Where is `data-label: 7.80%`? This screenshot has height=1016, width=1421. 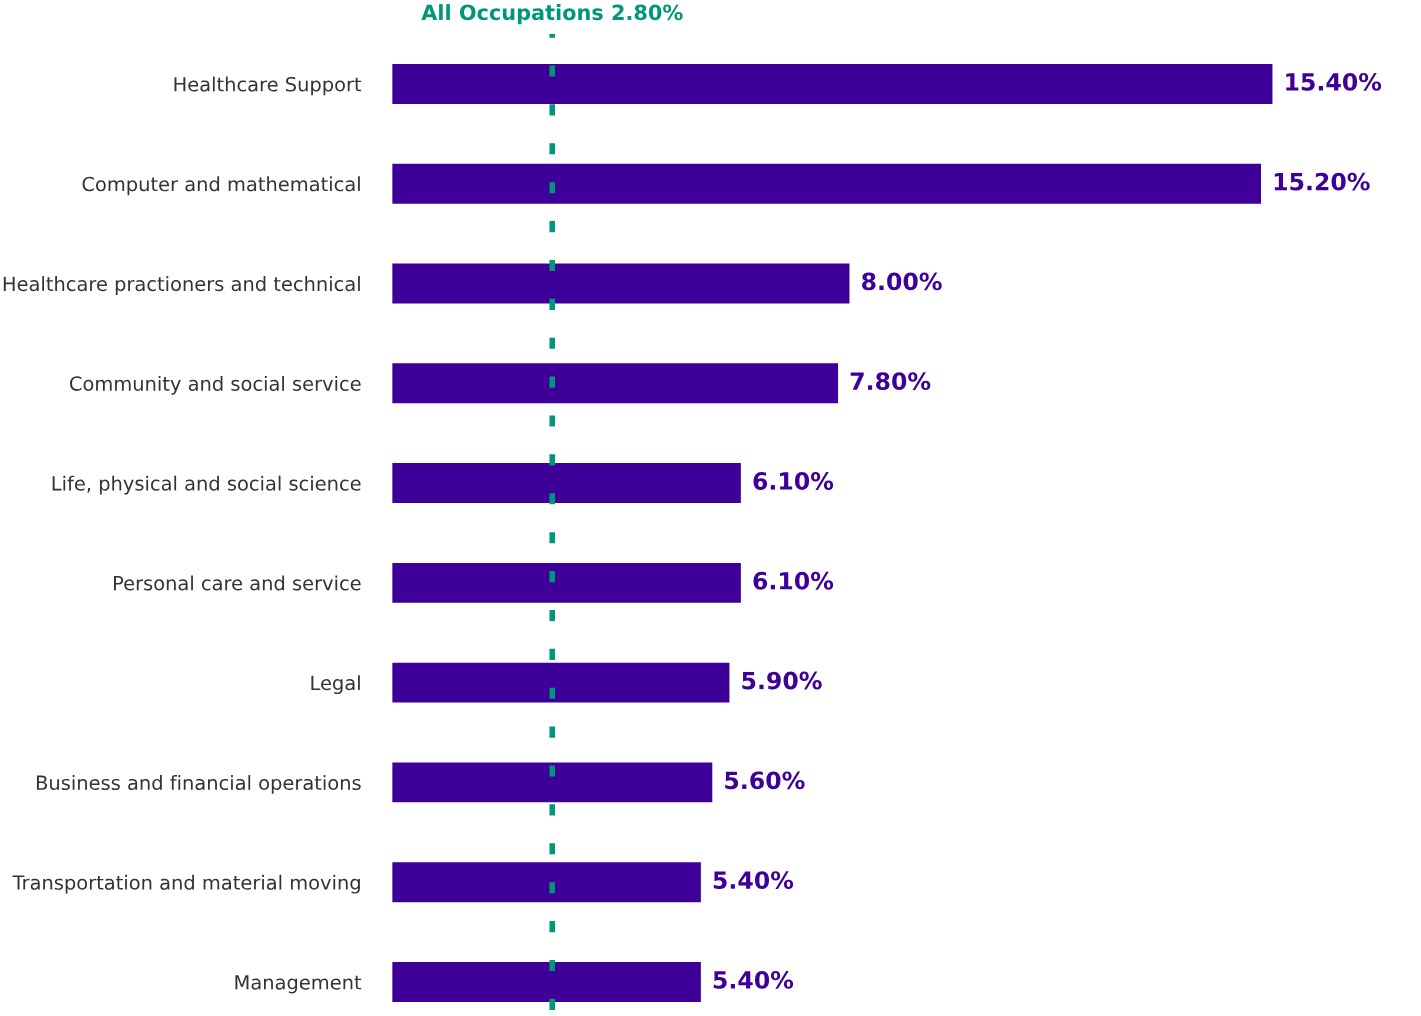 data-label: 7.80% is located at coordinates (890, 381).